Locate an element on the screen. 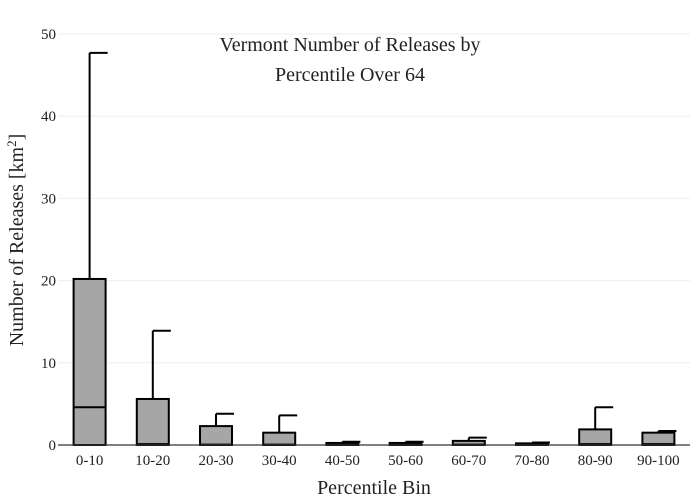 The height and width of the screenshot is (500, 700). x-tick-label: 90-100 is located at coordinates (658, 461).